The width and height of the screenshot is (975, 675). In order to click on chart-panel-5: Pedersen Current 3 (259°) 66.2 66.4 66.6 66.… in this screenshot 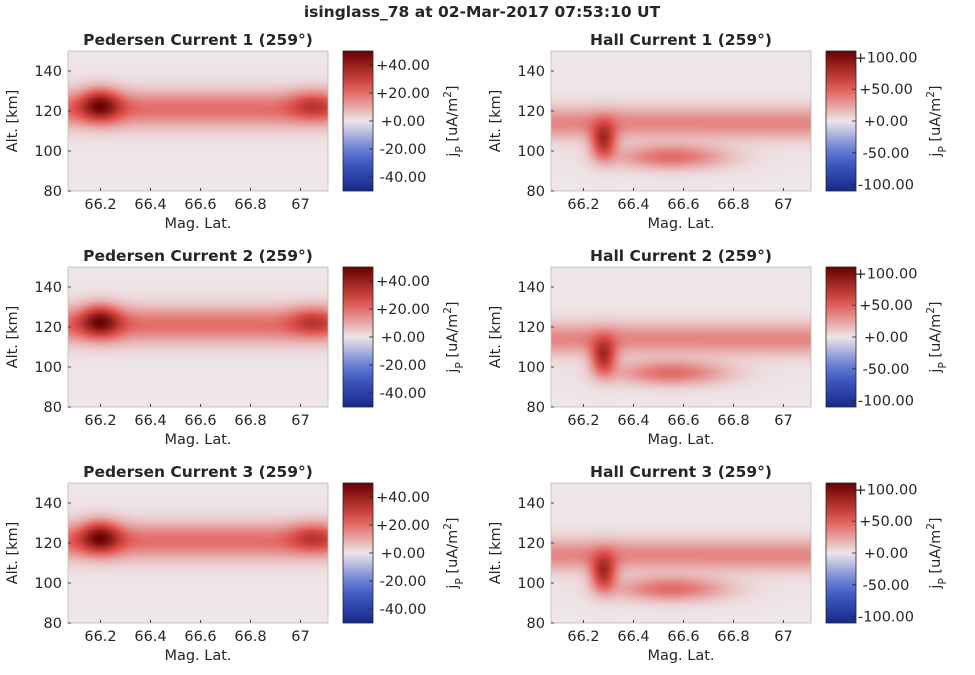, I will do `click(235, 563)`.